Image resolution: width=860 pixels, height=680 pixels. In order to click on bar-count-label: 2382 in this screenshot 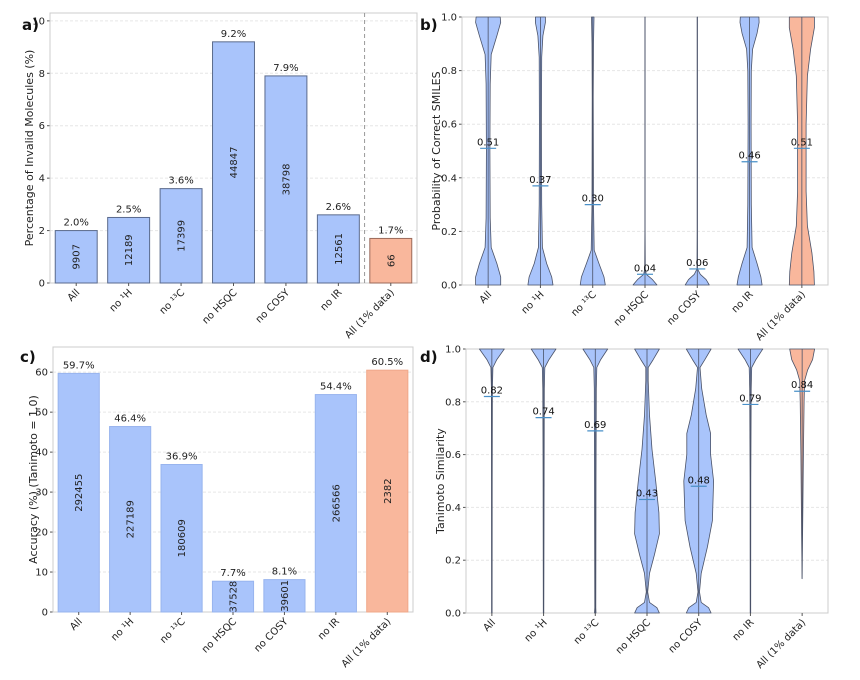, I will do `click(388, 490)`.